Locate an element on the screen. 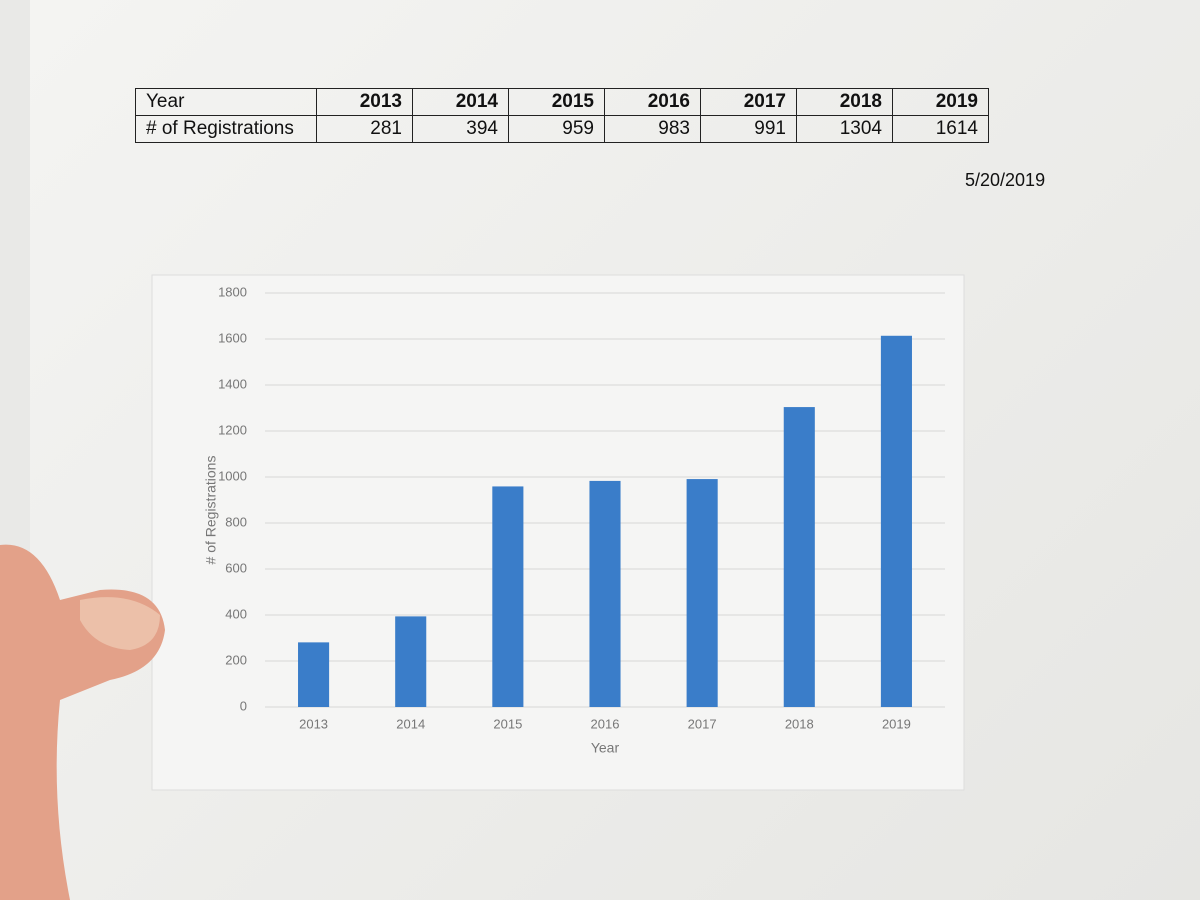 The height and width of the screenshot is (900, 1200). date: 5/20/2019 is located at coordinates (1005, 180).